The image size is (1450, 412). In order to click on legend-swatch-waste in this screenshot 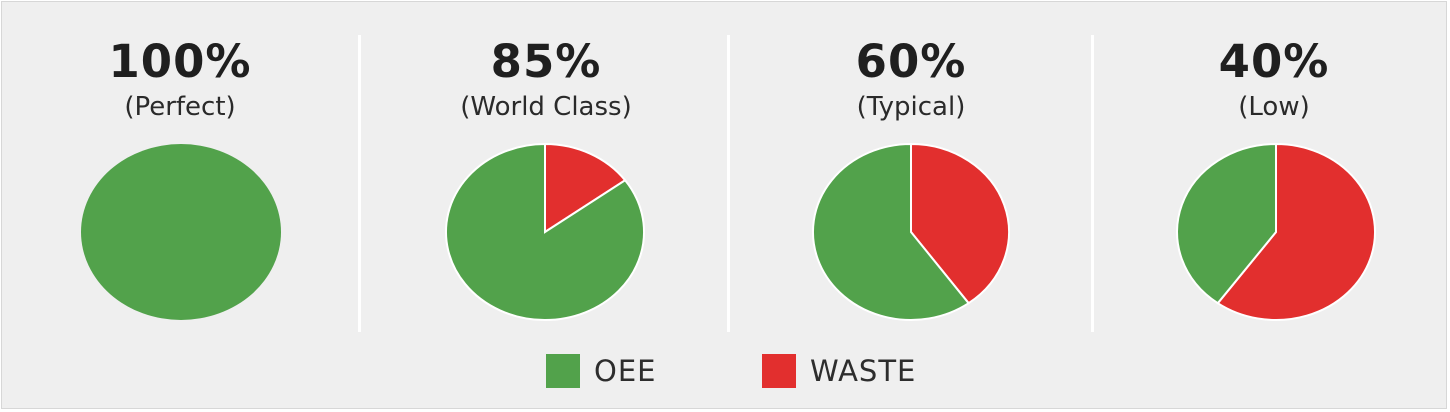, I will do `click(779, 371)`.